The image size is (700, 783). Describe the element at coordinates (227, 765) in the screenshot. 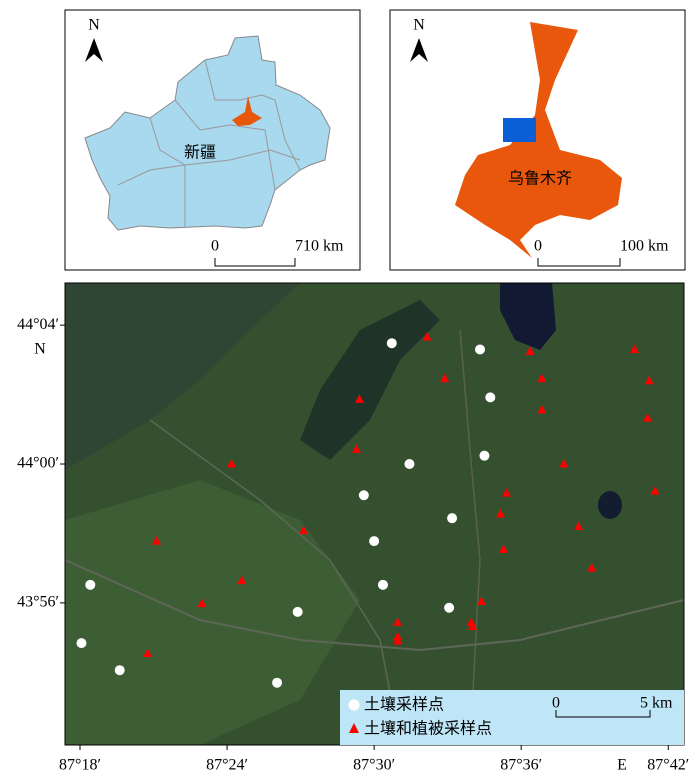

I see `x-tick-label: 87°24′` at that location.